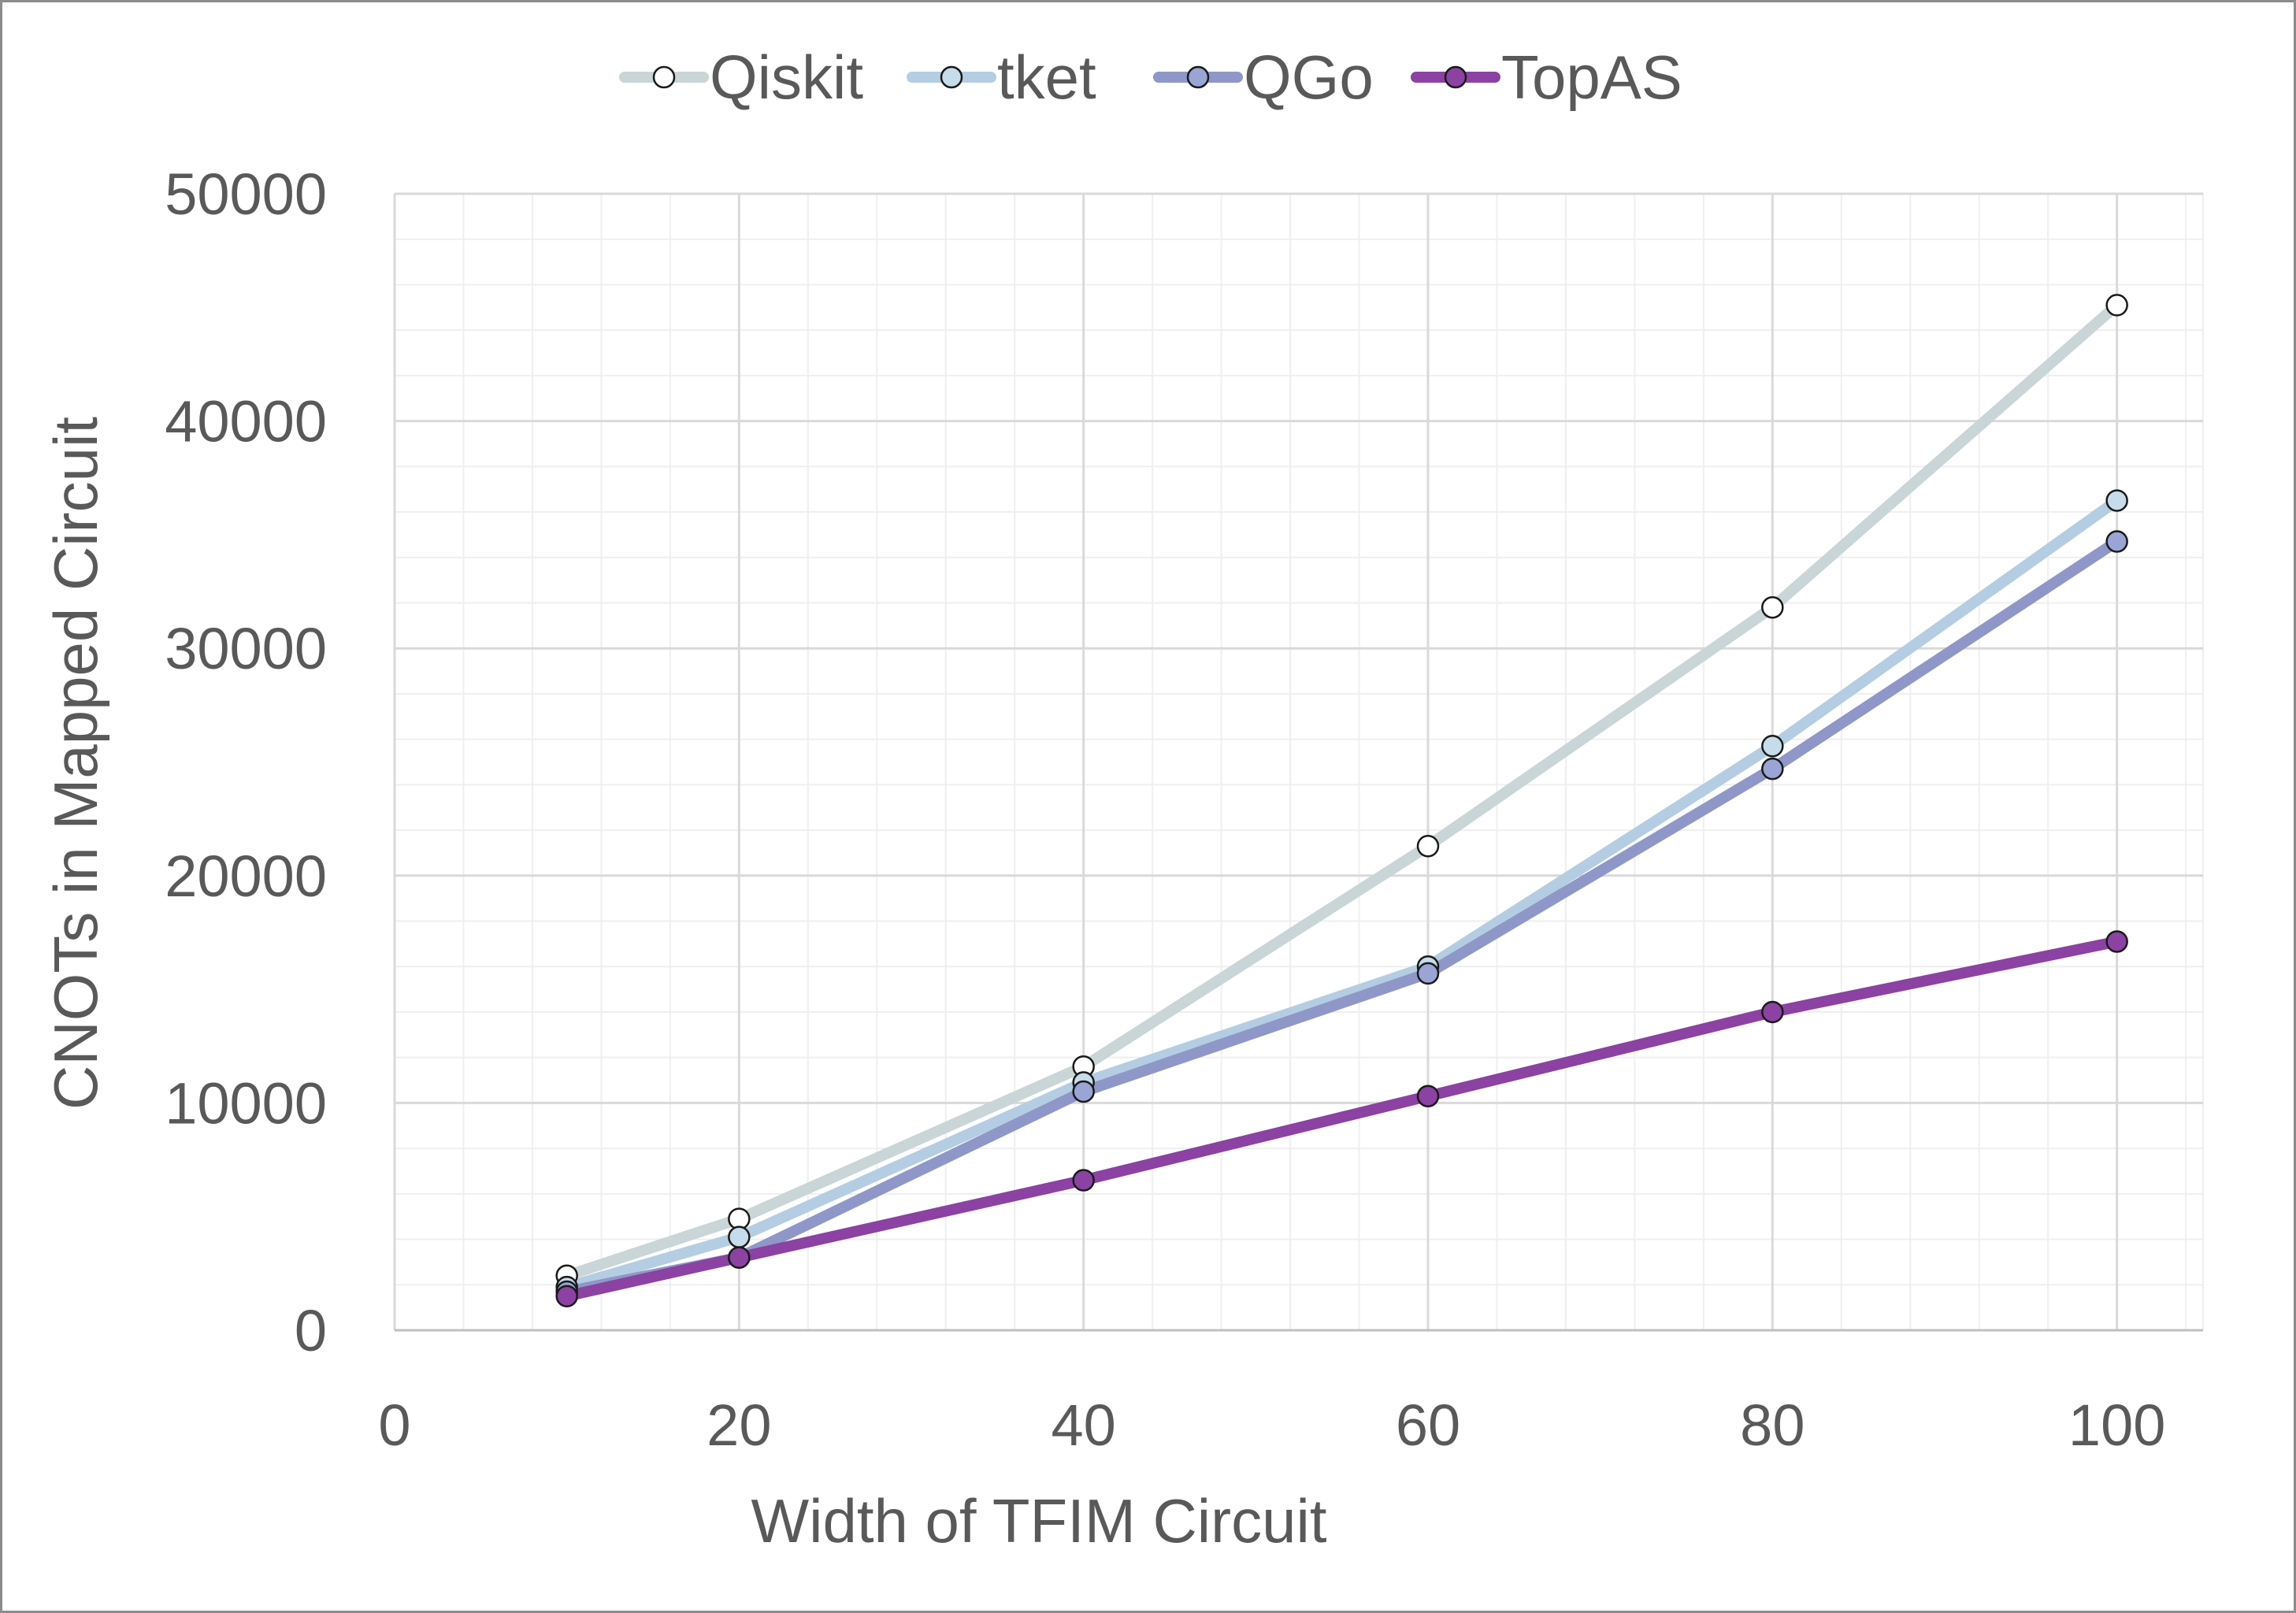  I want to click on legend: Qiskit tket QGo TopAS, so click(1150, 77).